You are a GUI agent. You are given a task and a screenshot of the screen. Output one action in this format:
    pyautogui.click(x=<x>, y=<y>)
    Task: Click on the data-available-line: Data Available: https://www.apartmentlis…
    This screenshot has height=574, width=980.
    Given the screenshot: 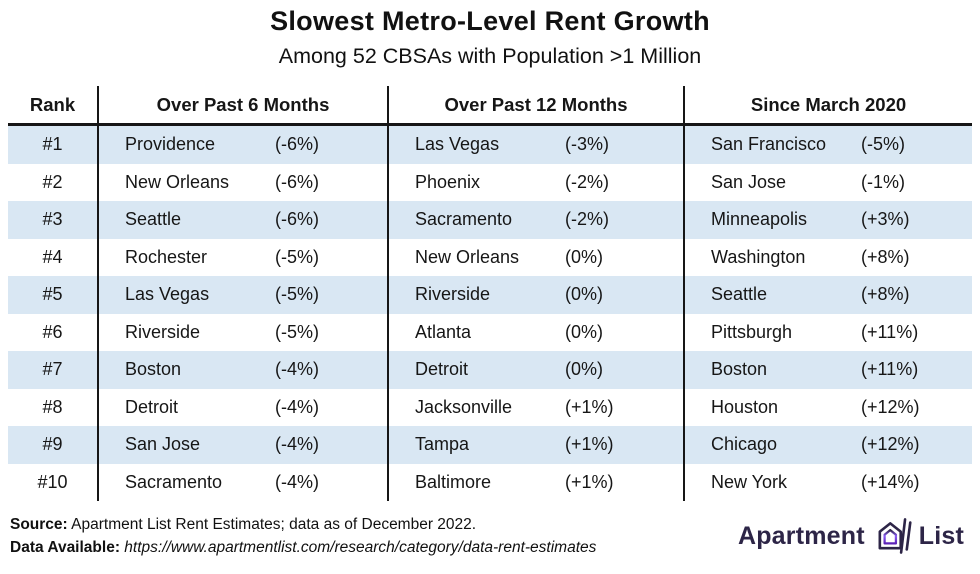 What is the action you would take?
    pyautogui.click(x=303, y=547)
    